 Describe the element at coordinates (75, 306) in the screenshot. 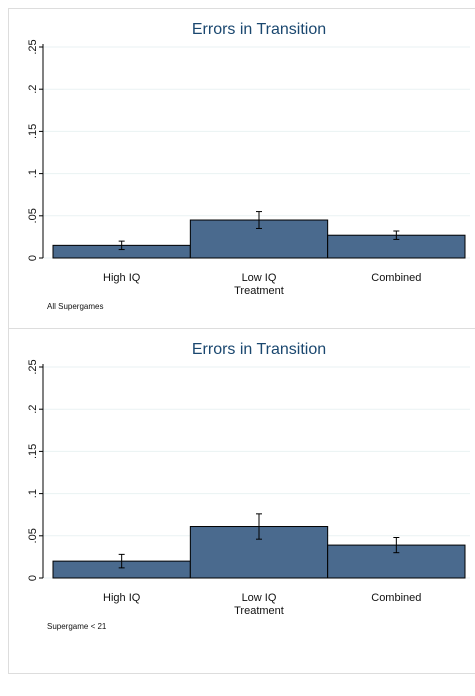

I see `note: All Supergames` at that location.